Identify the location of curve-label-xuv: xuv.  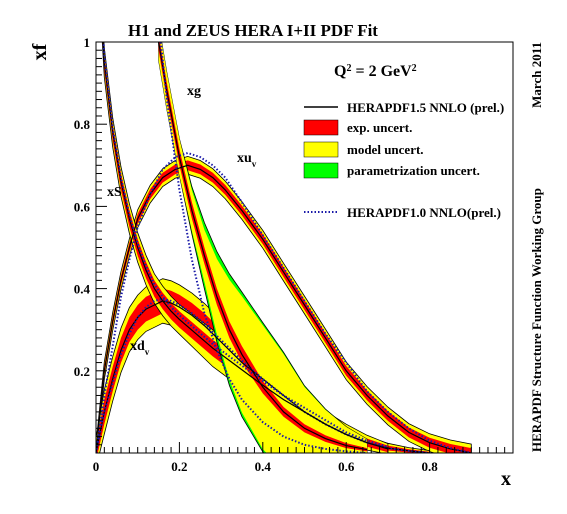
(247, 160).